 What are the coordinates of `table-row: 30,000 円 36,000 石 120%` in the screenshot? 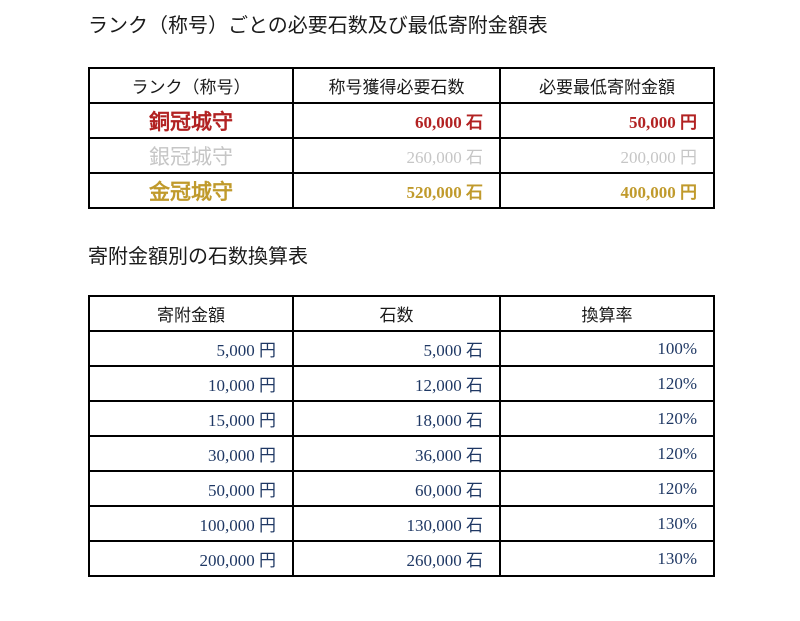 It's located at (401, 453).